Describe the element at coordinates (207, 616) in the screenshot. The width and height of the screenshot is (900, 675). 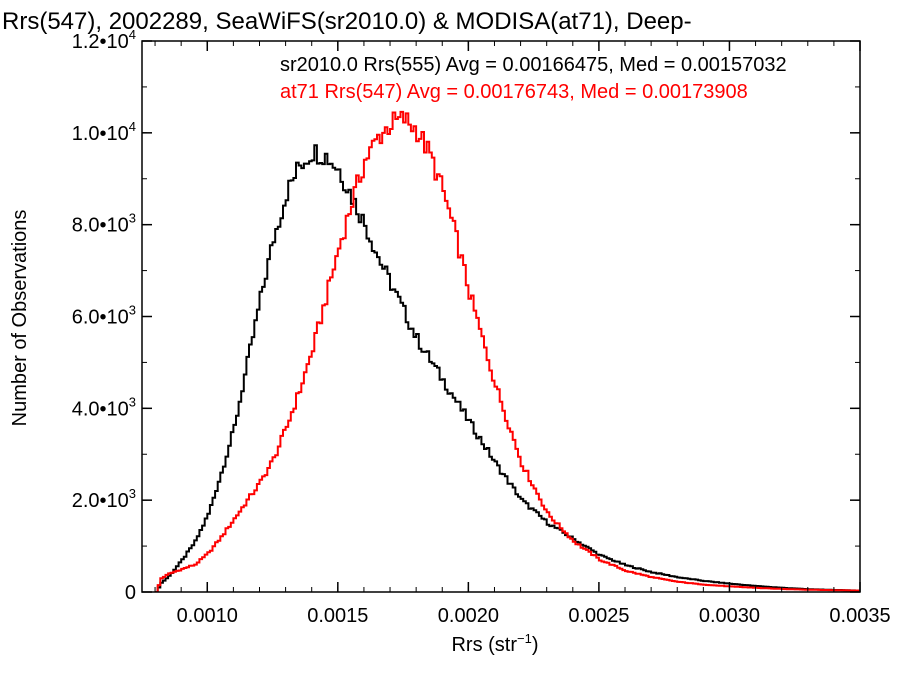
I see `x-tick-label: 0.0010` at that location.